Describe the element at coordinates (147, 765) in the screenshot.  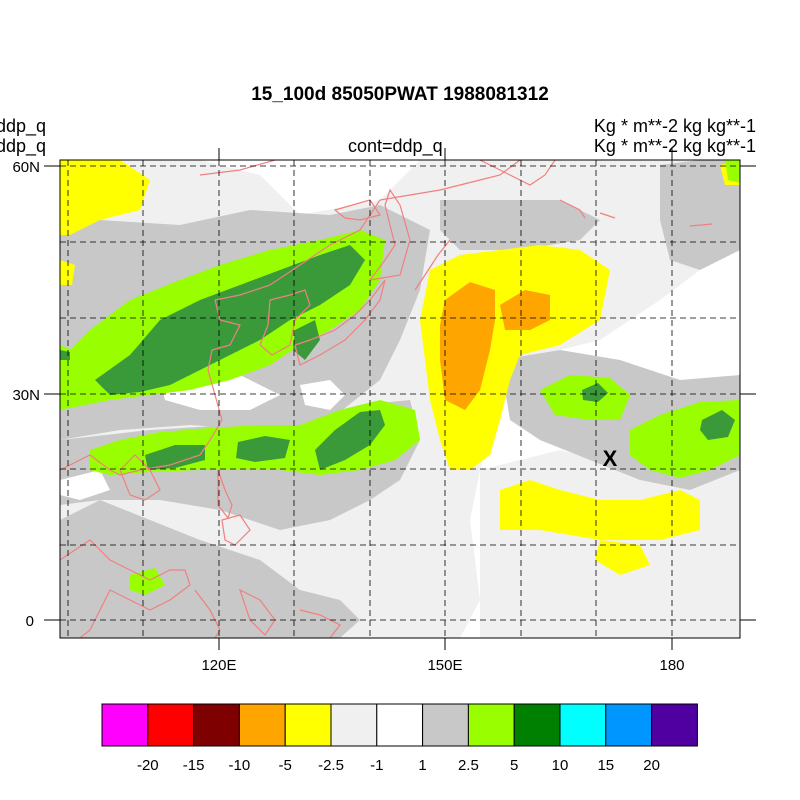
I see `colorbar-label: -20` at that location.